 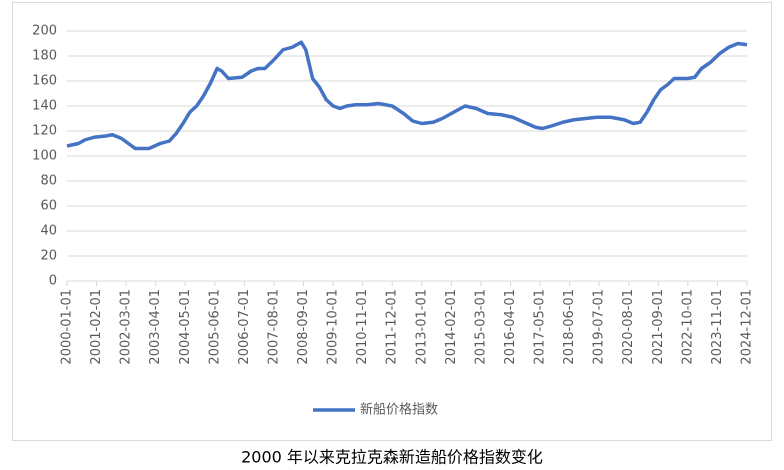 What do you see at coordinates (185, 327) in the screenshot?
I see `x-tick-label: 2004-05-01` at bounding box center [185, 327].